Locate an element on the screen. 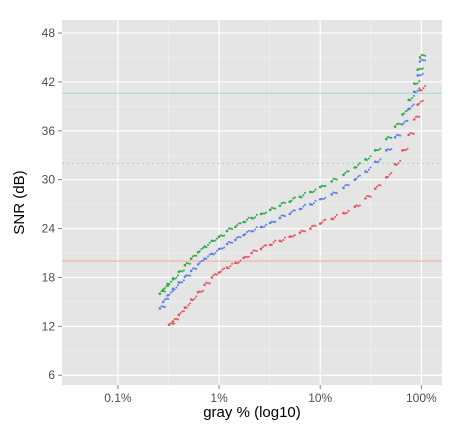  y-tick-label: 42 is located at coordinates (49, 82).